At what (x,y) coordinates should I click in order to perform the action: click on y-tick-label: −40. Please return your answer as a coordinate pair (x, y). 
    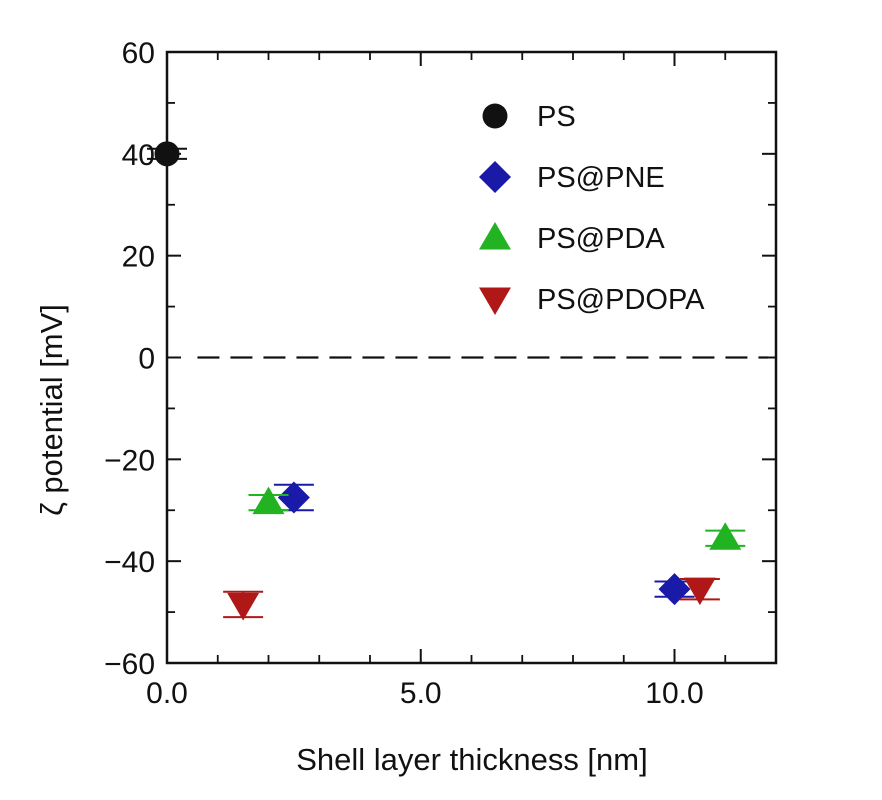
    Looking at the image, I should click on (129, 562).